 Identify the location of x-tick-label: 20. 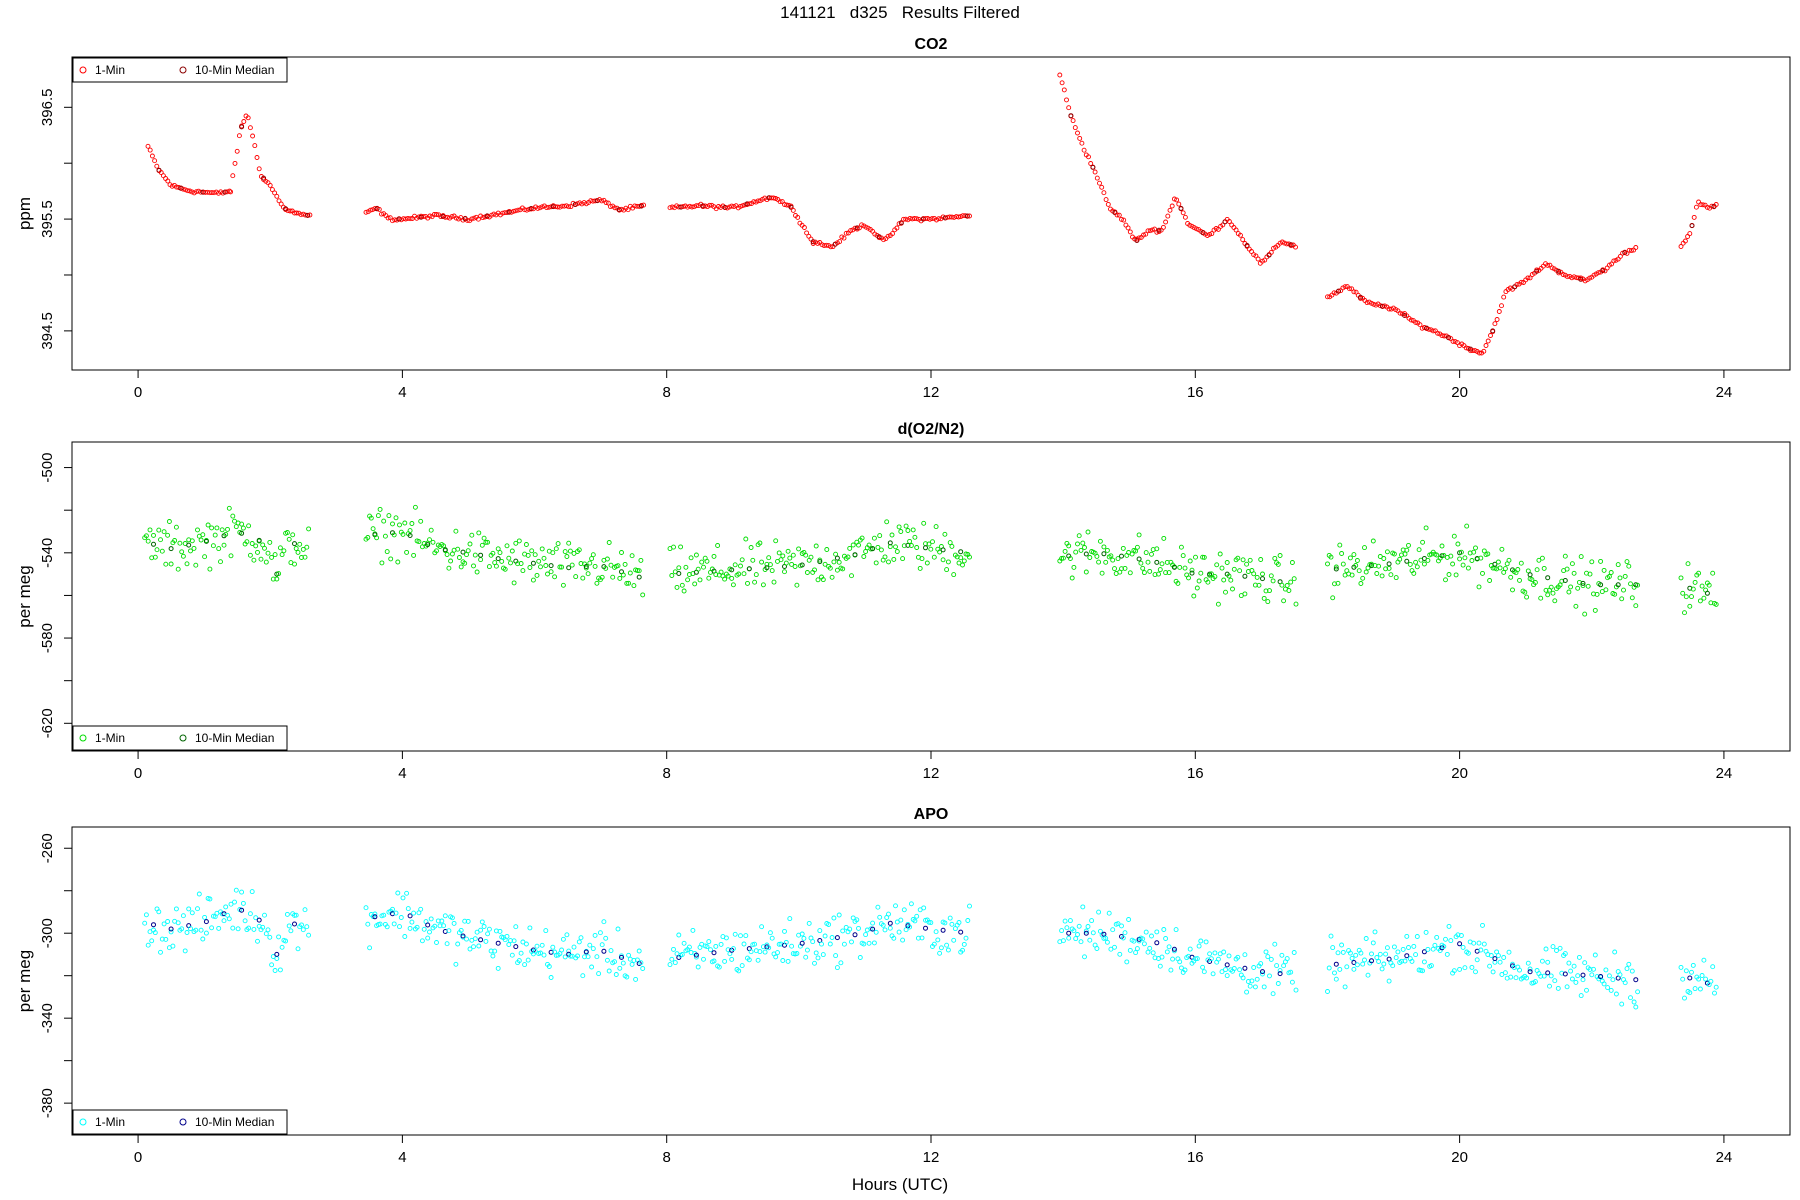
(1459, 392).